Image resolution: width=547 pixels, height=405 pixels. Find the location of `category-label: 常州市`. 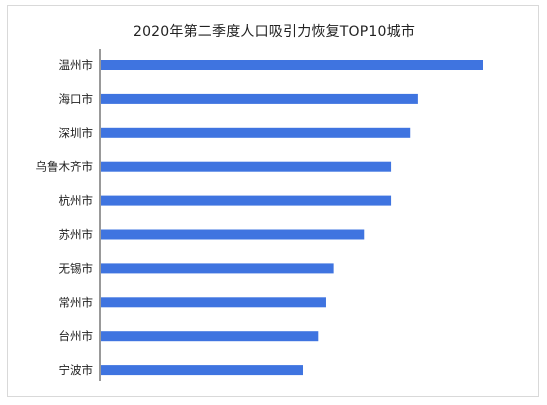

category-label: 常州市 is located at coordinates (76, 302).